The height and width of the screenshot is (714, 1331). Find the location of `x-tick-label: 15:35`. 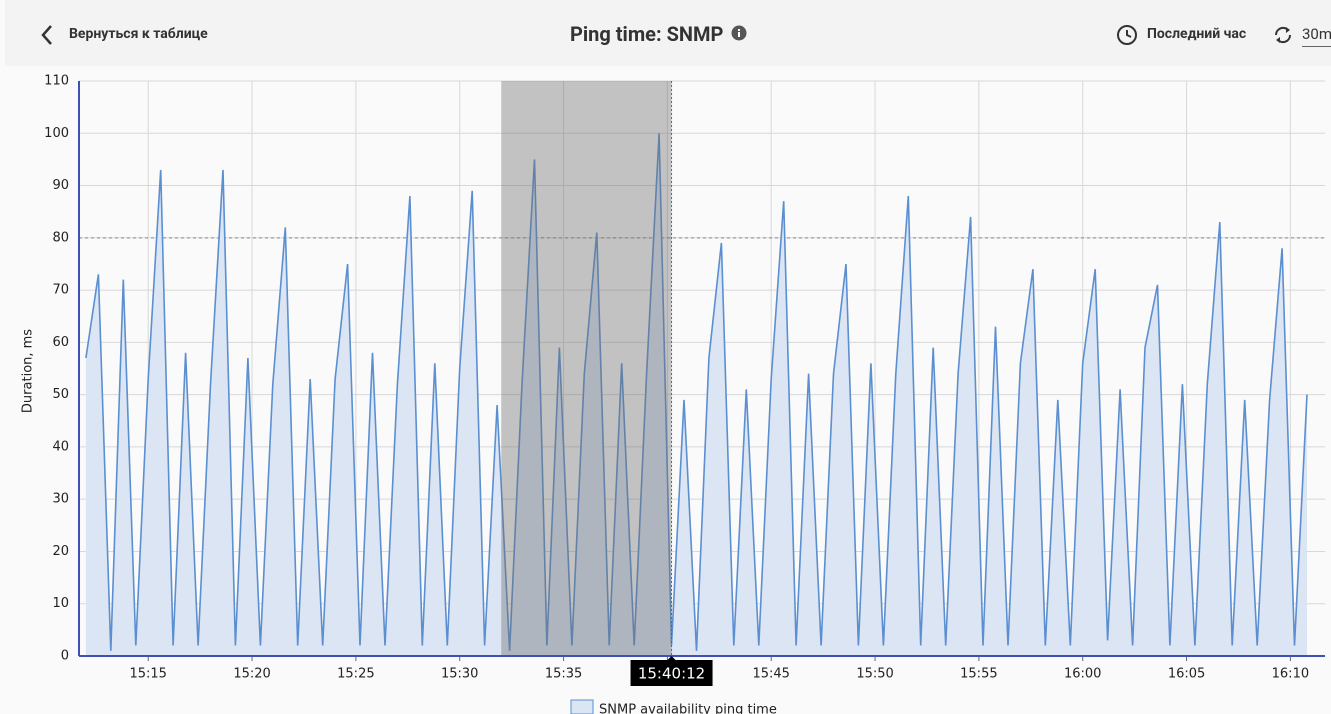

x-tick-label: 15:35 is located at coordinates (563, 674).